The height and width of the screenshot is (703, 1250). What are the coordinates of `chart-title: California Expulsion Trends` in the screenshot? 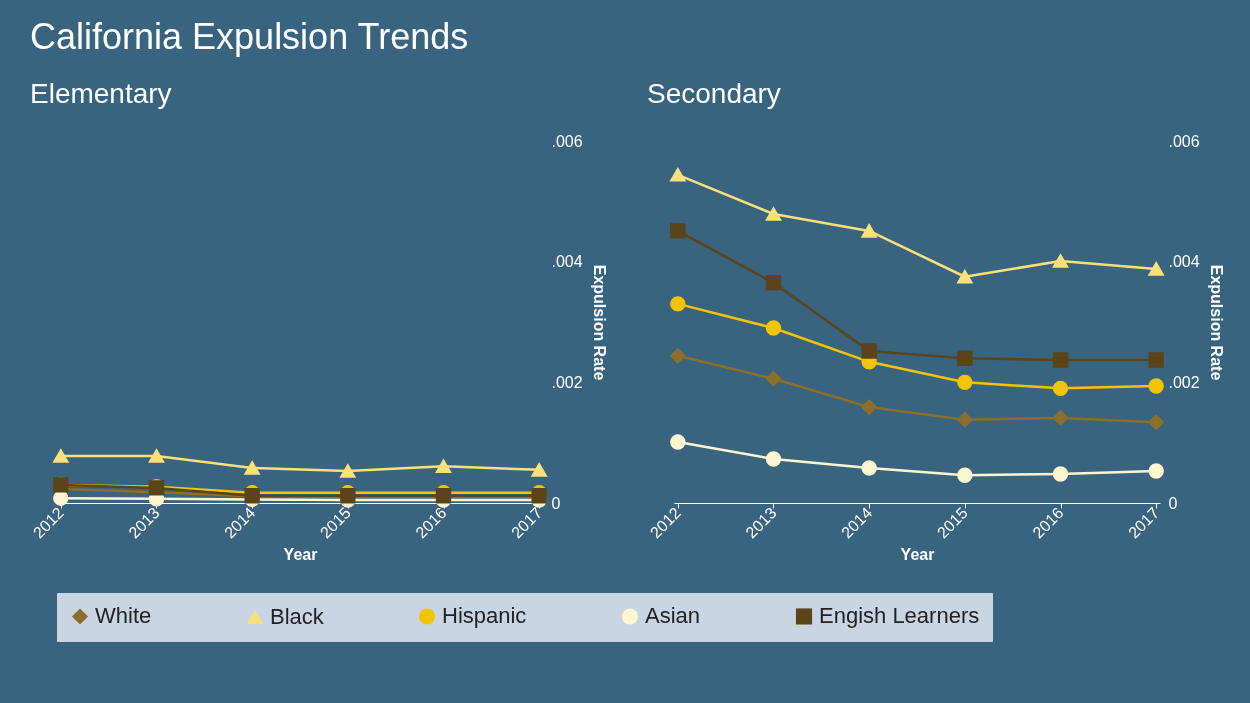 It's located at (249, 36).